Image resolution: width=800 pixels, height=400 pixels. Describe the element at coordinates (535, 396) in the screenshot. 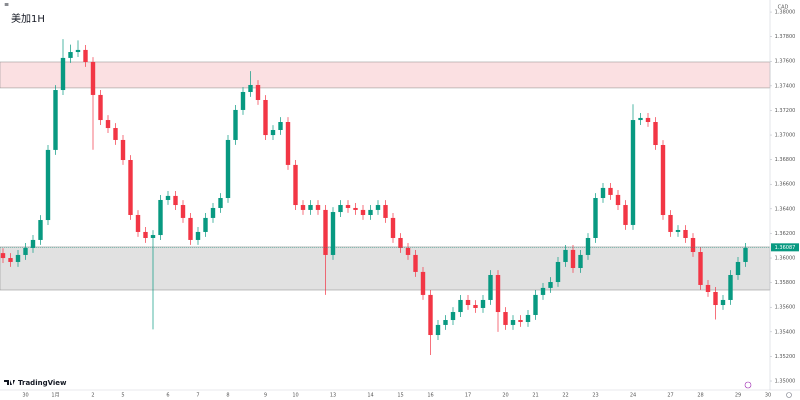

I see `x-tick-label: 21` at that location.